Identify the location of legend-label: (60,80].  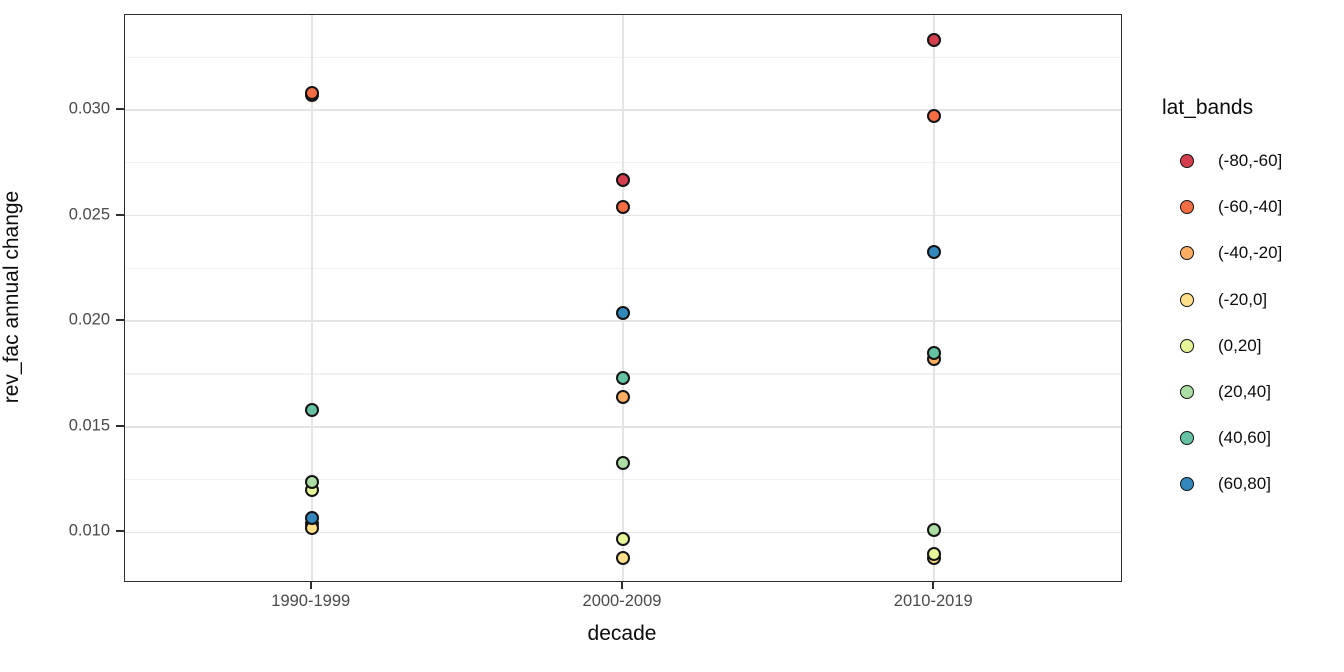
(1244, 484).